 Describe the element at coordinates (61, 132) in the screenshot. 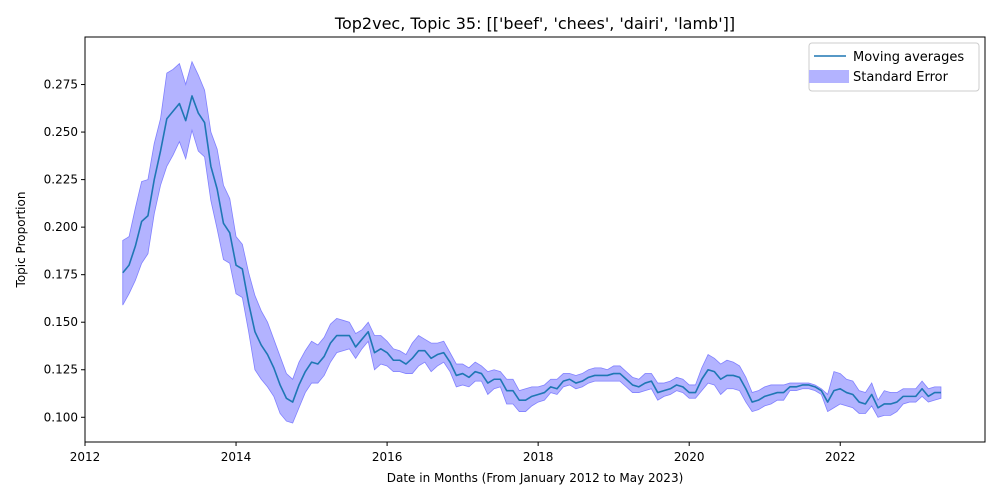

I see `y-tick-label: 0.250` at that location.